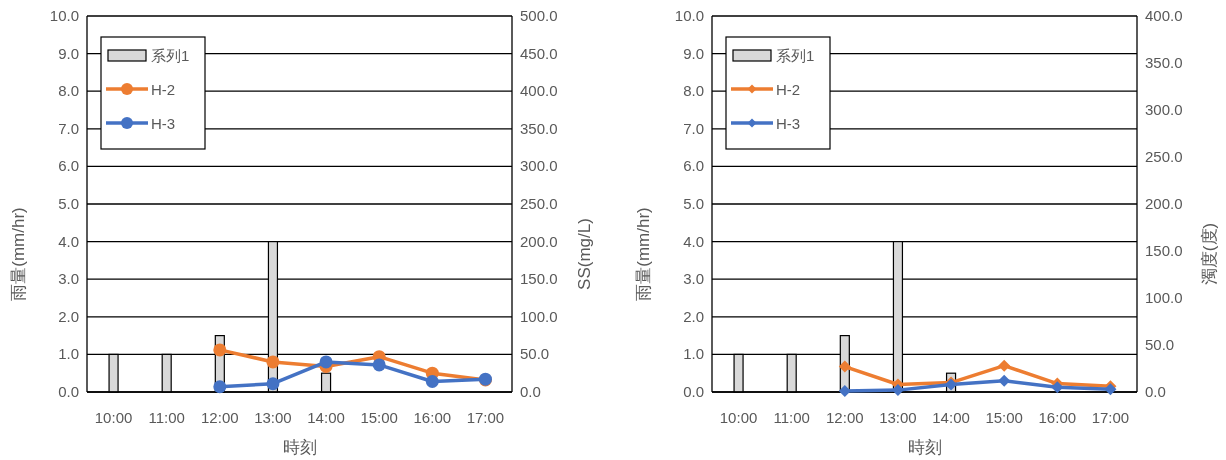 Image resolution: width=1226 pixels, height=460 pixels. What do you see at coordinates (539, 53) in the screenshot?
I see `y2tick: 450.0` at bounding box center [539, 53].